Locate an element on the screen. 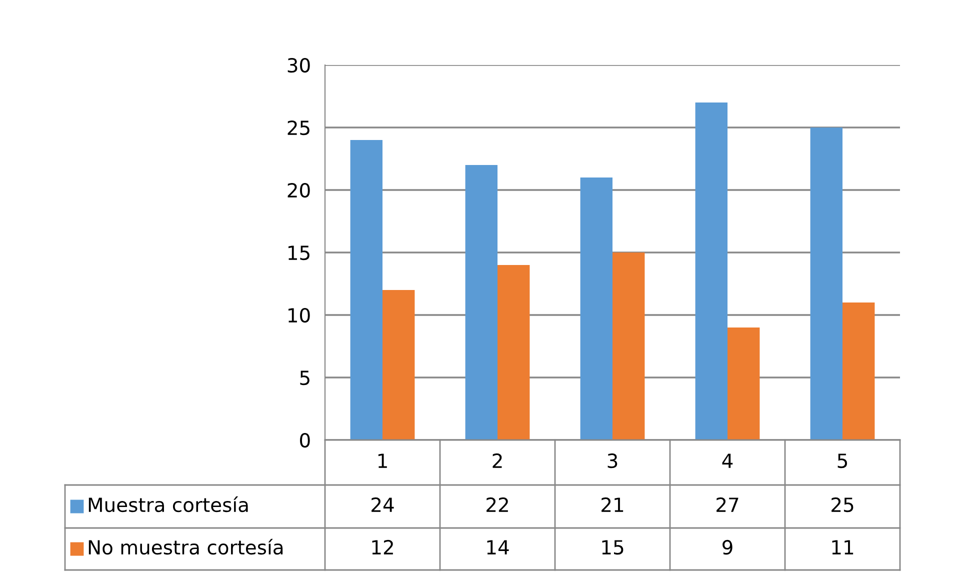  legend-label: No muestra cortesía is located at coordinates (185, 546).